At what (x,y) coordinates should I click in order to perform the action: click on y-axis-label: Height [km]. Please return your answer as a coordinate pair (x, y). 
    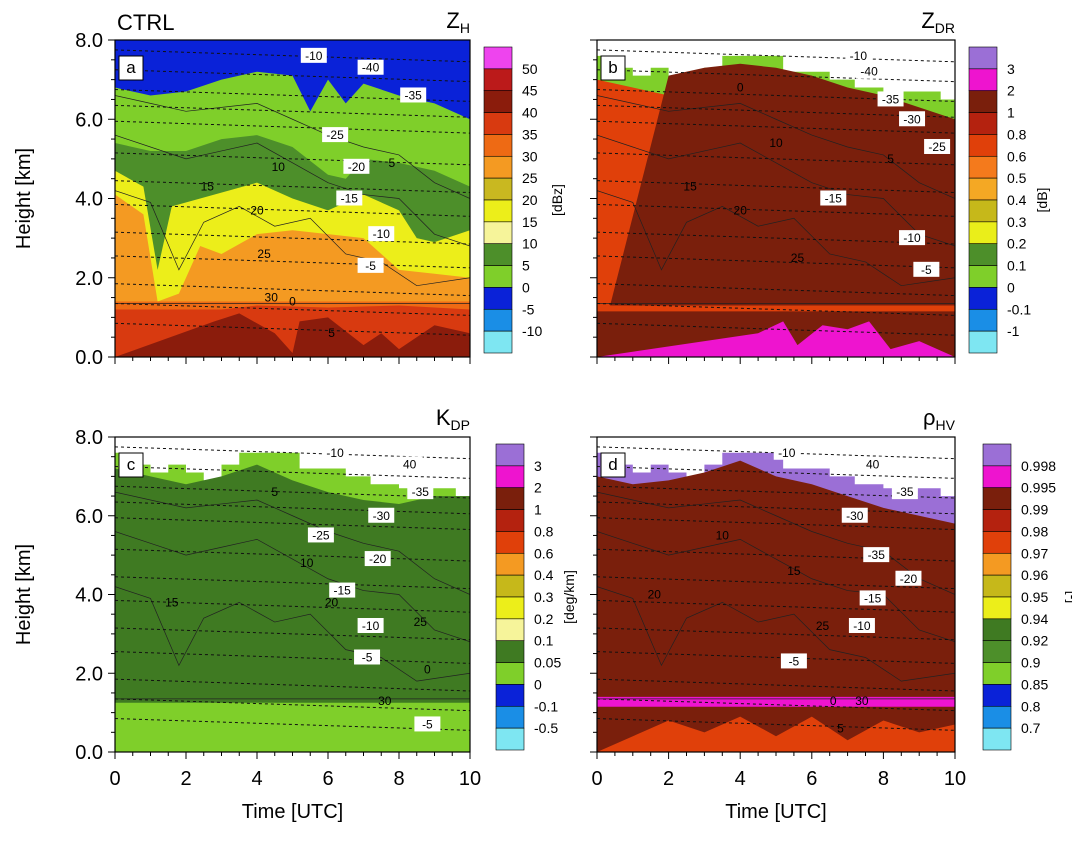
    Looking at the image, I should click on (24, 198).